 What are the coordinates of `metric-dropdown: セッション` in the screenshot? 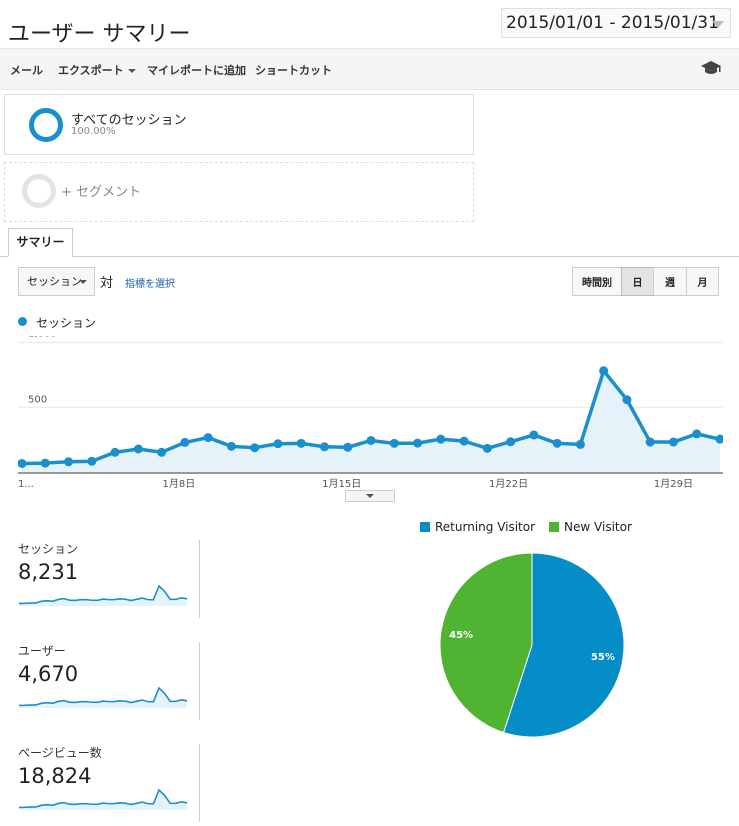 It's located at (56, 281).